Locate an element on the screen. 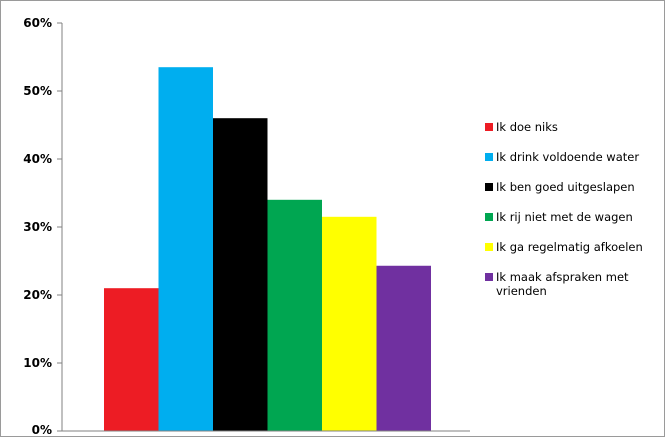 This screenshot has height=437, width=665. legend-label: Ik ga regelmatig afkoelen is located at coordinates (569, 247).